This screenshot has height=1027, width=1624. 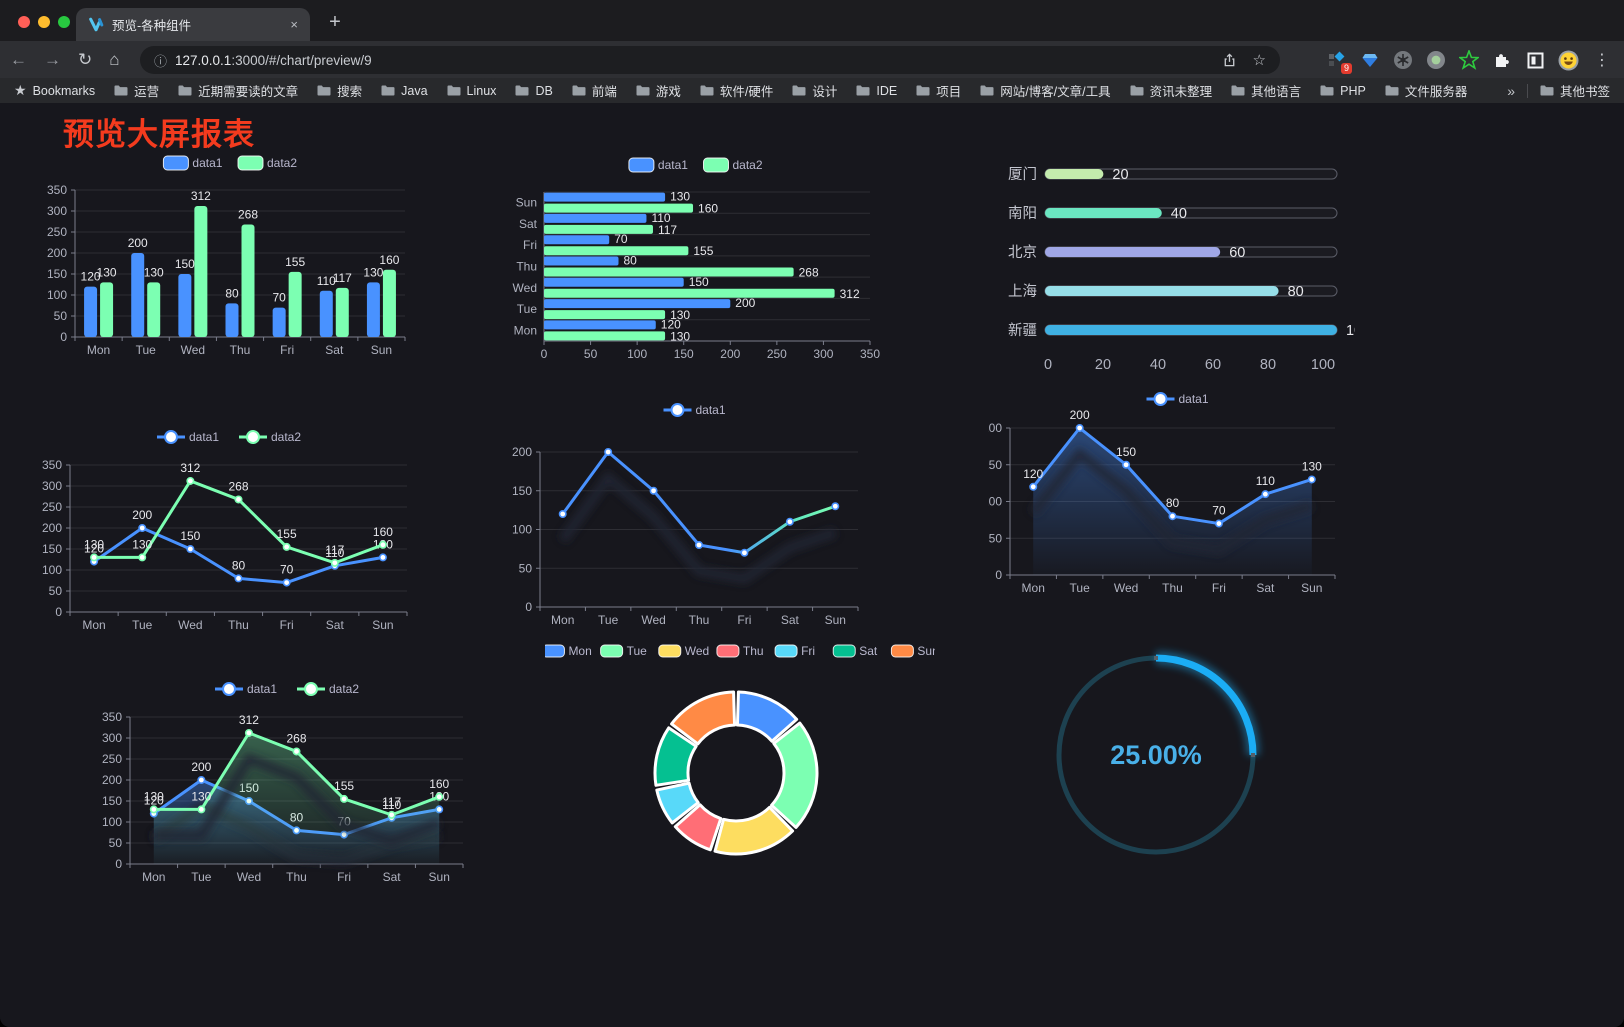 I want to click on bookmark-item: 其他语言, so click(x=1266, y=90).